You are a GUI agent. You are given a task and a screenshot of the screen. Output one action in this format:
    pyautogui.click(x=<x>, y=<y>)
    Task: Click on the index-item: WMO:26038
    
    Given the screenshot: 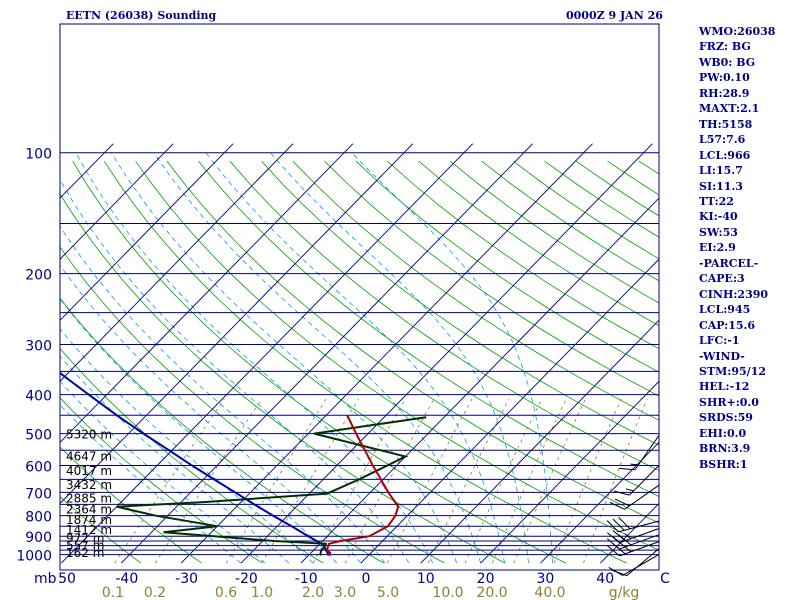 What is the action you would take?
    pyautogui.click(x=737, y=31)
    